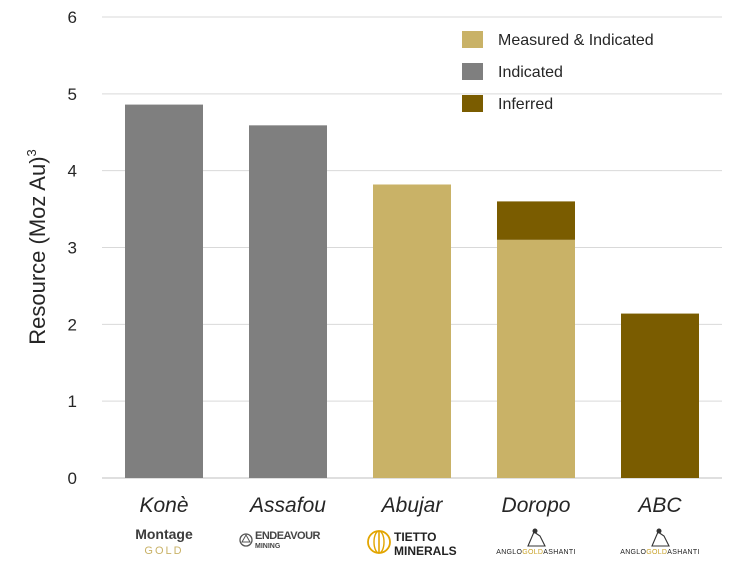 The width and height of the screenshot is (748, 564). Describe the element at coordinates (72, 401) in the screenshot. I see `y-tick-label: 1` at that location.